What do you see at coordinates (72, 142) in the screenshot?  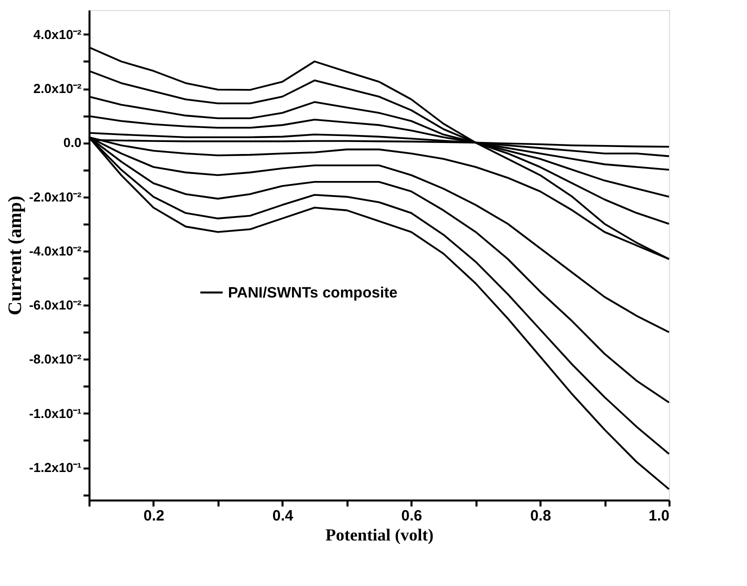 I see `y-tick-label: 0.0` at bounding box center [72, 142].